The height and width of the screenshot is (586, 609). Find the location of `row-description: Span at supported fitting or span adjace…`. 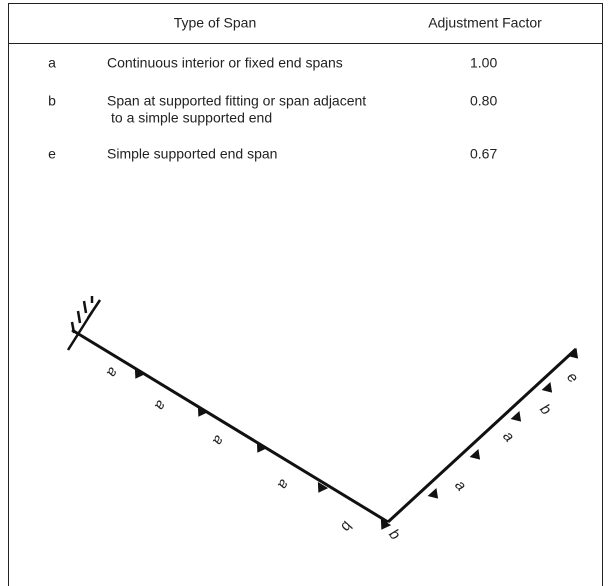

row-description: Span at supported fitting or span adjace… is located at coordinates (236, 101).